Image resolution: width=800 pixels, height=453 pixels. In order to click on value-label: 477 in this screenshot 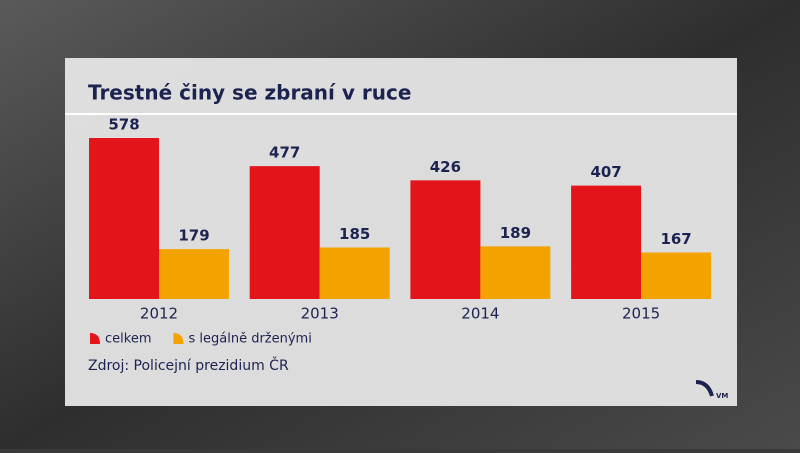, I will do `click(284, 153)`.